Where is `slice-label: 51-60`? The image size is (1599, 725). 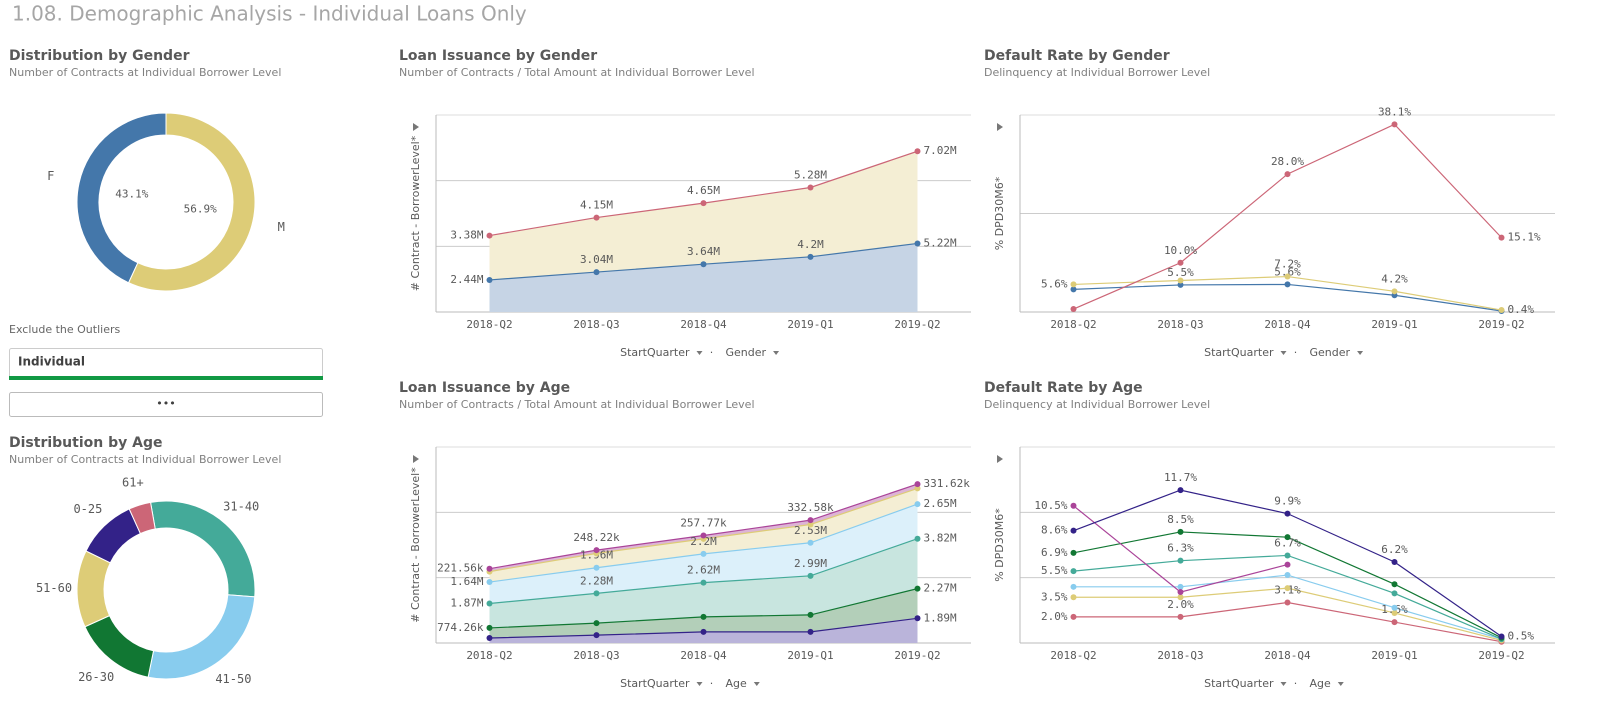
slice-label: 51-60 is located at coordinates (54, 588).